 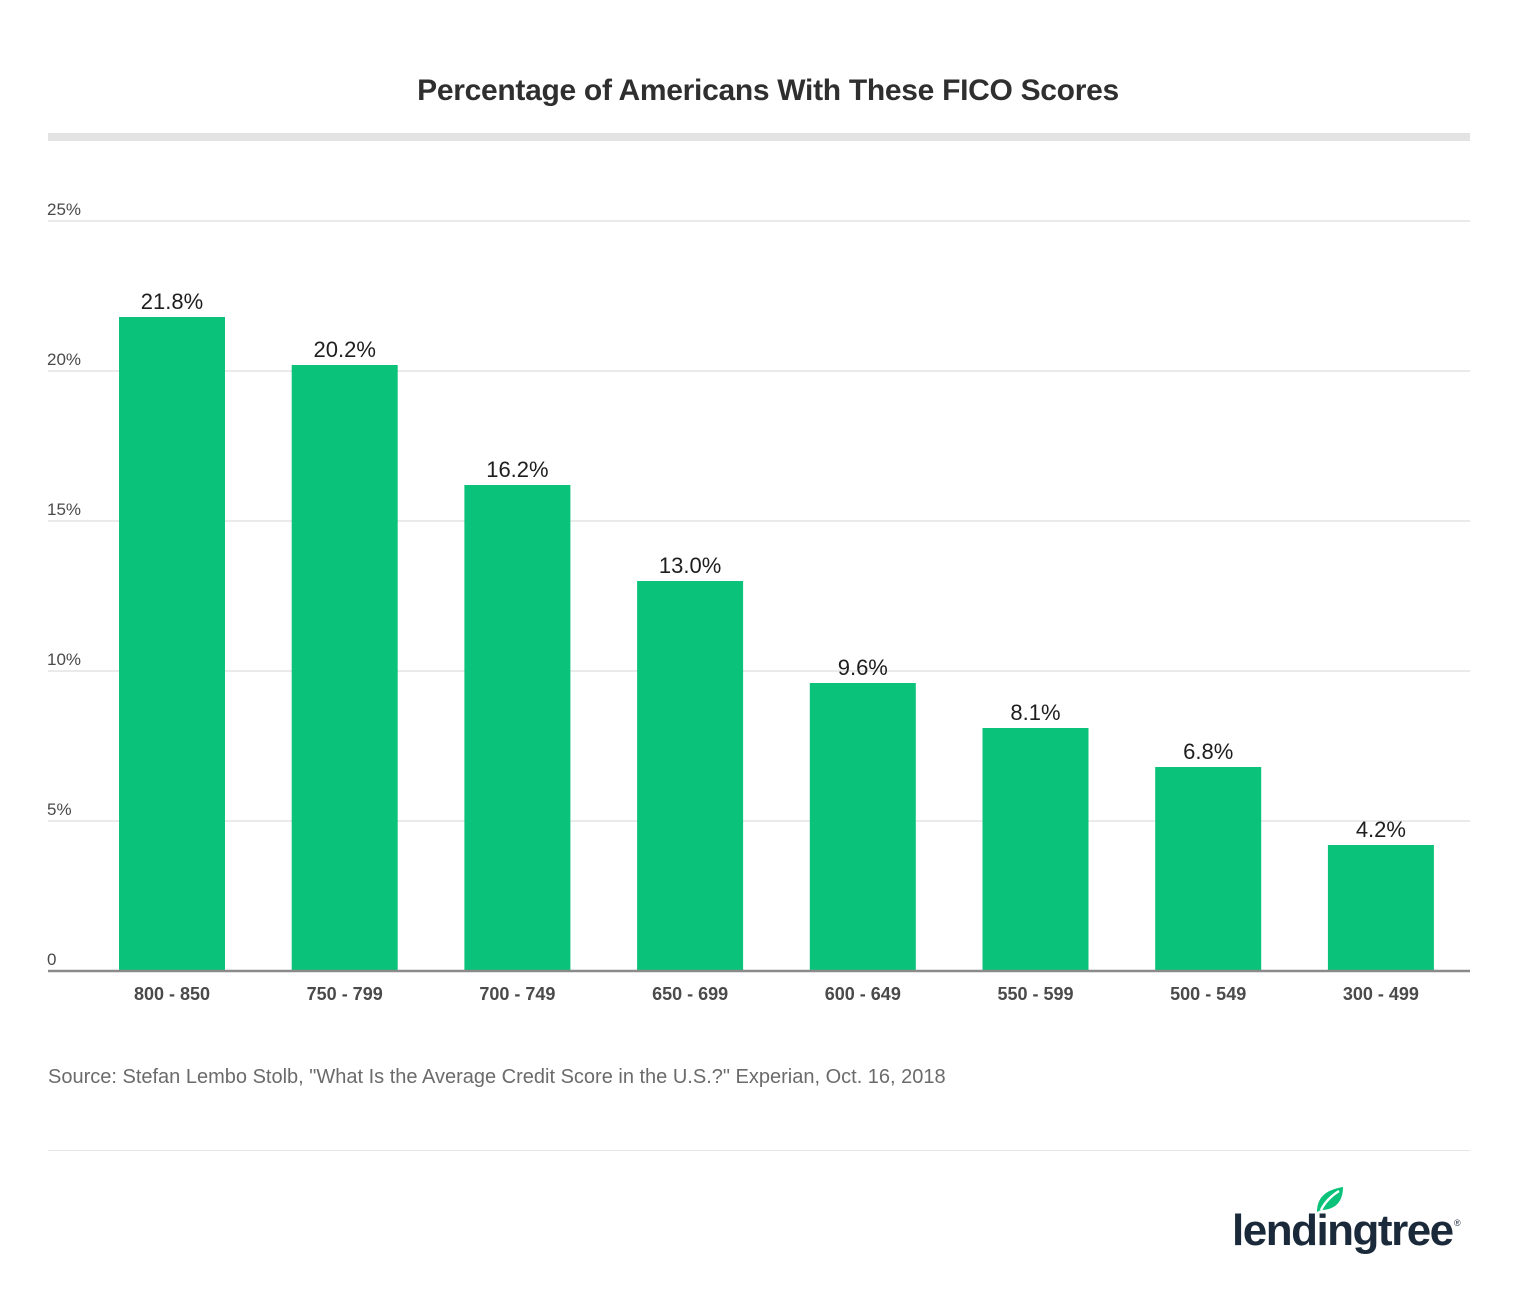 I want to click on lendingtree-logo: lendingtree ®, so click(x=1347, y=1224).